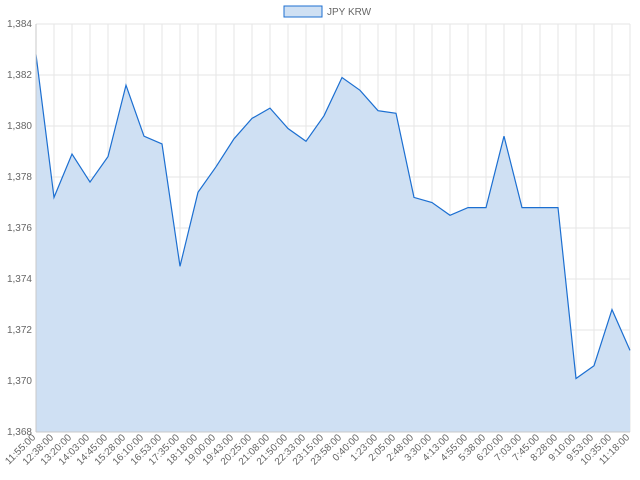 Image resolution: width=640 pixels, height=480 pixels. I want to click on y-tick-label: 1,384, so click(19, 24).